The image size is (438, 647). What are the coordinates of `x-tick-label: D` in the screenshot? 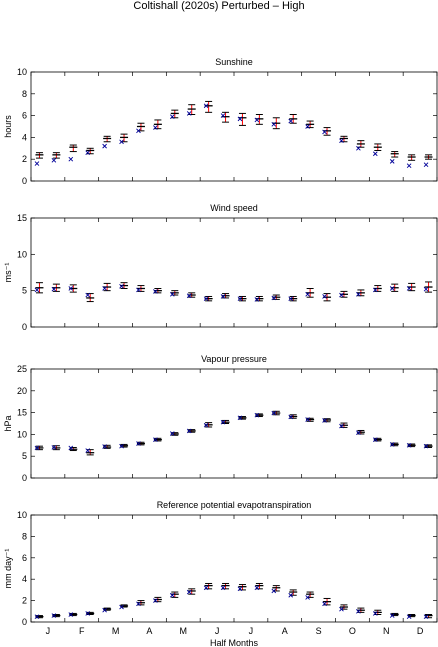 It's located at (420, 631).